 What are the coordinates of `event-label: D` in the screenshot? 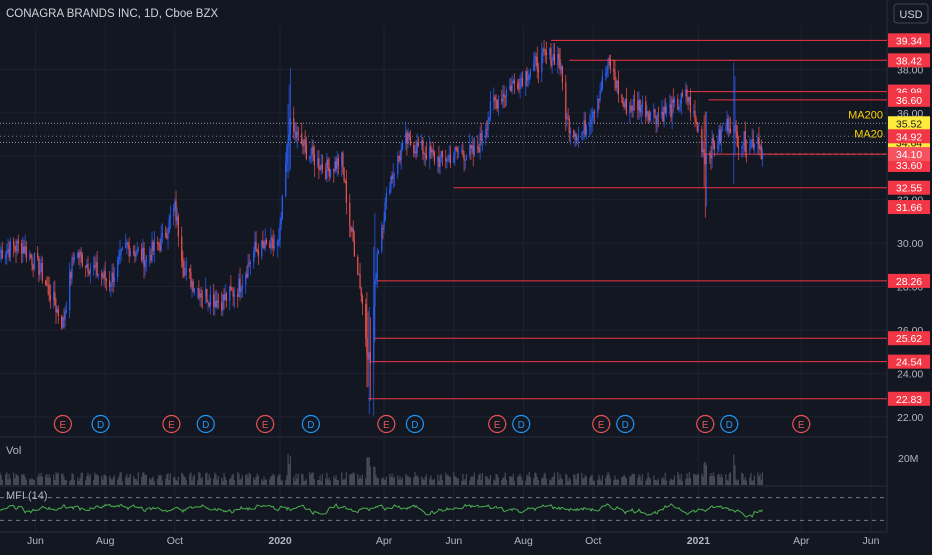 It's located at (414, 425).